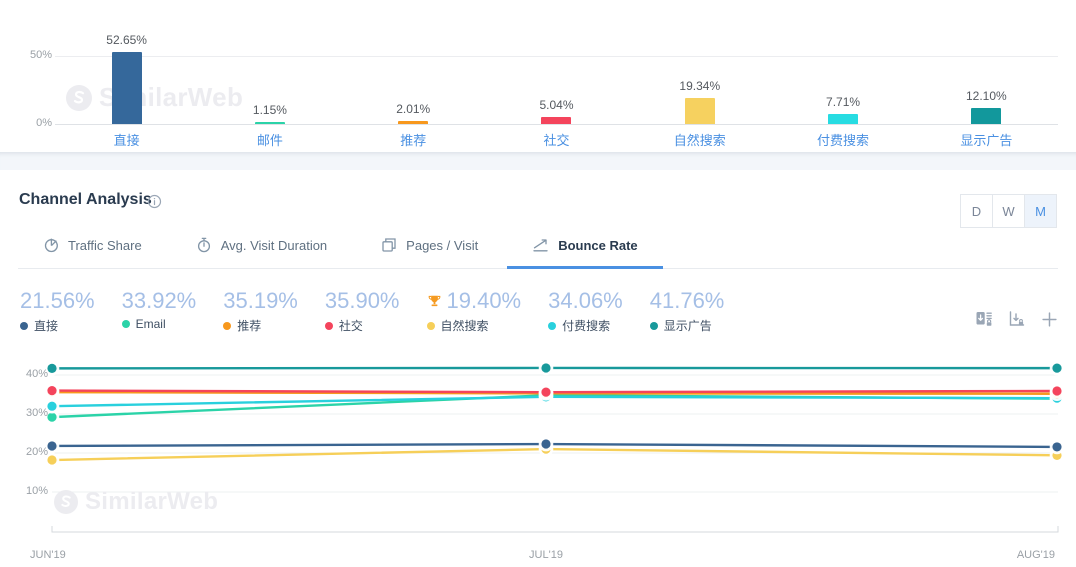 The width and height of the screenshot is (1076, 567). Describe the element at coordinates (1035, 555) in the screenshot. I see `xaxis-label-aug: AUG'19` at that location.